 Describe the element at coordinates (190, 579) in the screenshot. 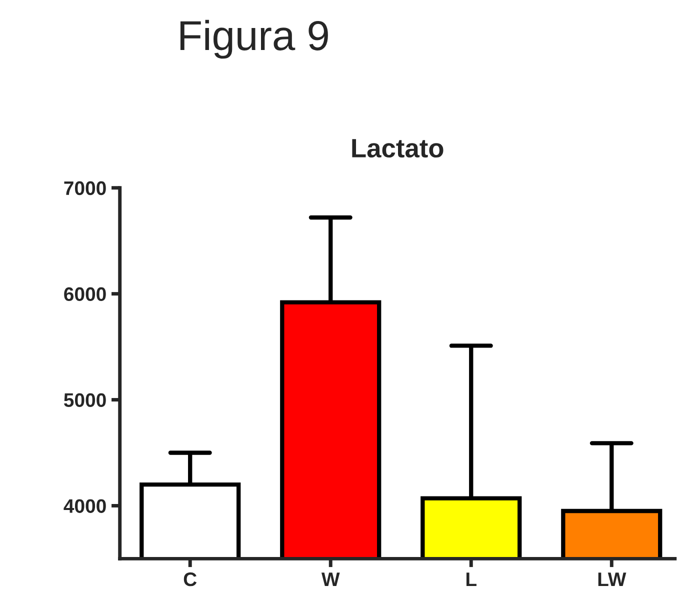

I see `x-tick-label: C` at that location.